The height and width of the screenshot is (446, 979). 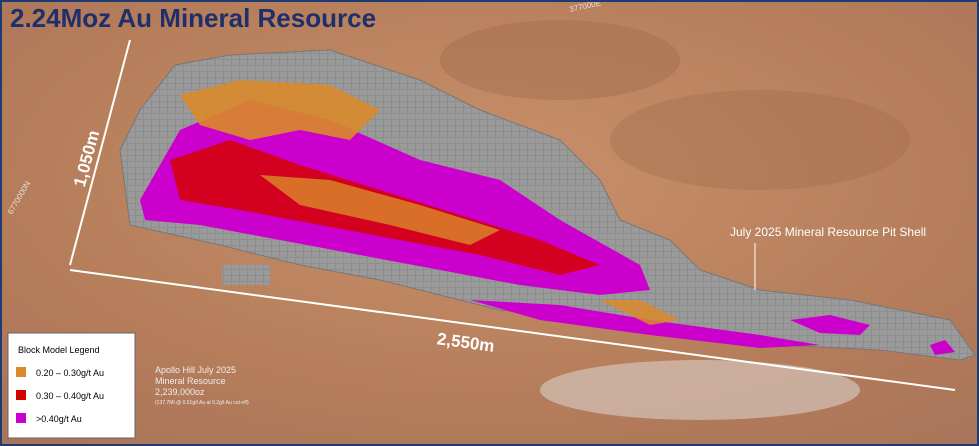 I want to click on title: 2.24Moz Au Mineral Resource, so click(x=193, y=18).